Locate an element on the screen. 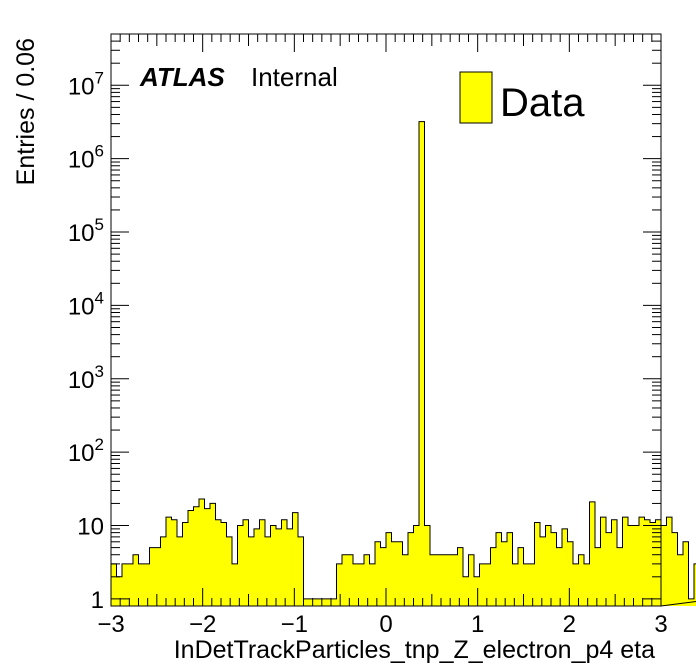 This screenshot has height=672, width=696. y-tick-label: 1 is located at coordinates (97, 600).